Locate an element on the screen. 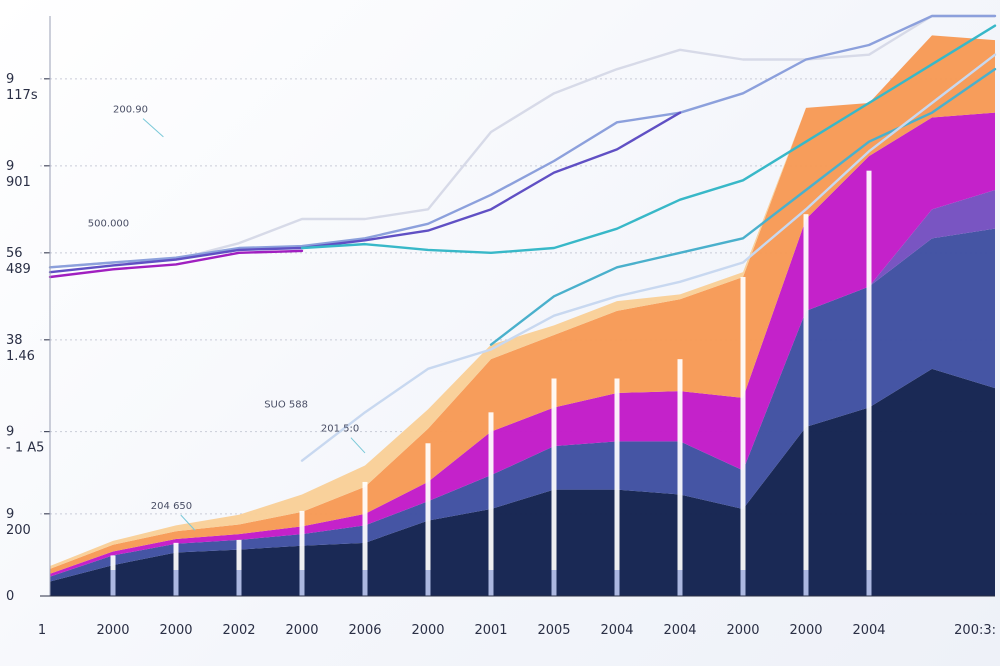 Image resolution: width=1000 pixels, height=666 pixels. x-tick-label-9: 2004 is located at coordinates (616, 630).